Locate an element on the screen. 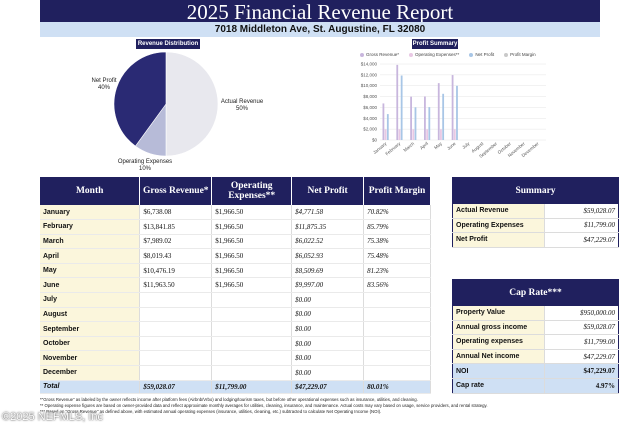  bar-net-profit-january is located at coordinates (387, 127).